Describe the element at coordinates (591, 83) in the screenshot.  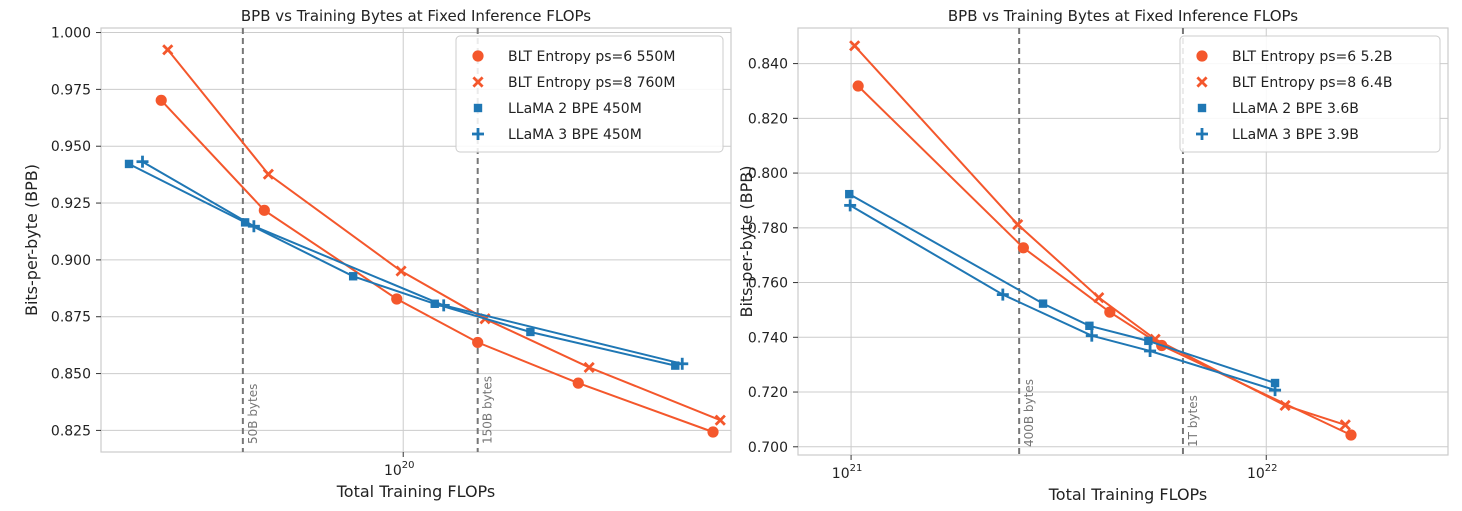
I see `legend-label: BLT Entropy ps=8 760M` at that location.